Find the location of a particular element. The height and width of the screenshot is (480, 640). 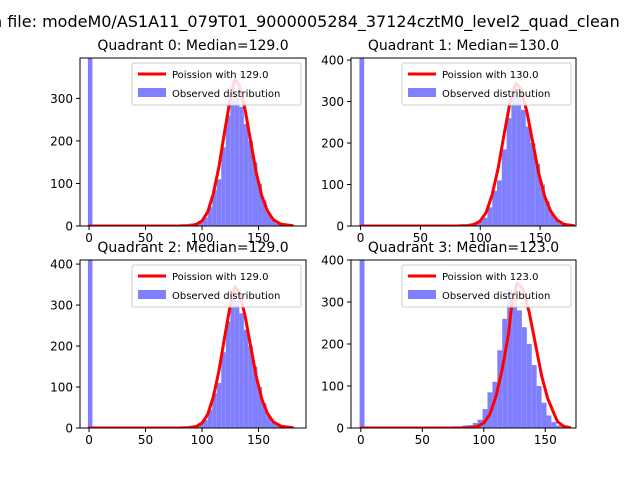

panel-title: Quadrant 3: Median=123.0 is located at coordinates (463, 248).